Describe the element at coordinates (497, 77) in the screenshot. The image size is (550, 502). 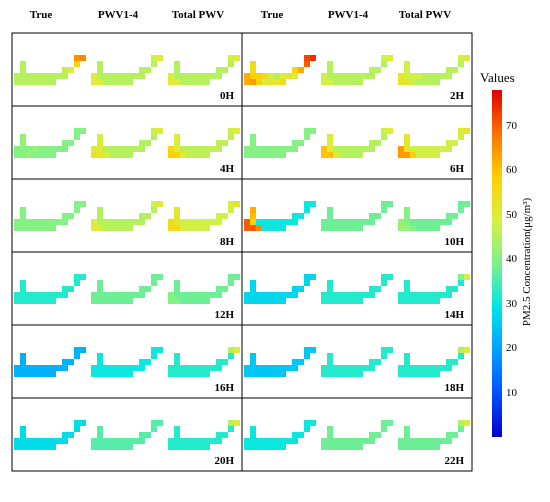
I see `colorbar-title: Values` at that location.